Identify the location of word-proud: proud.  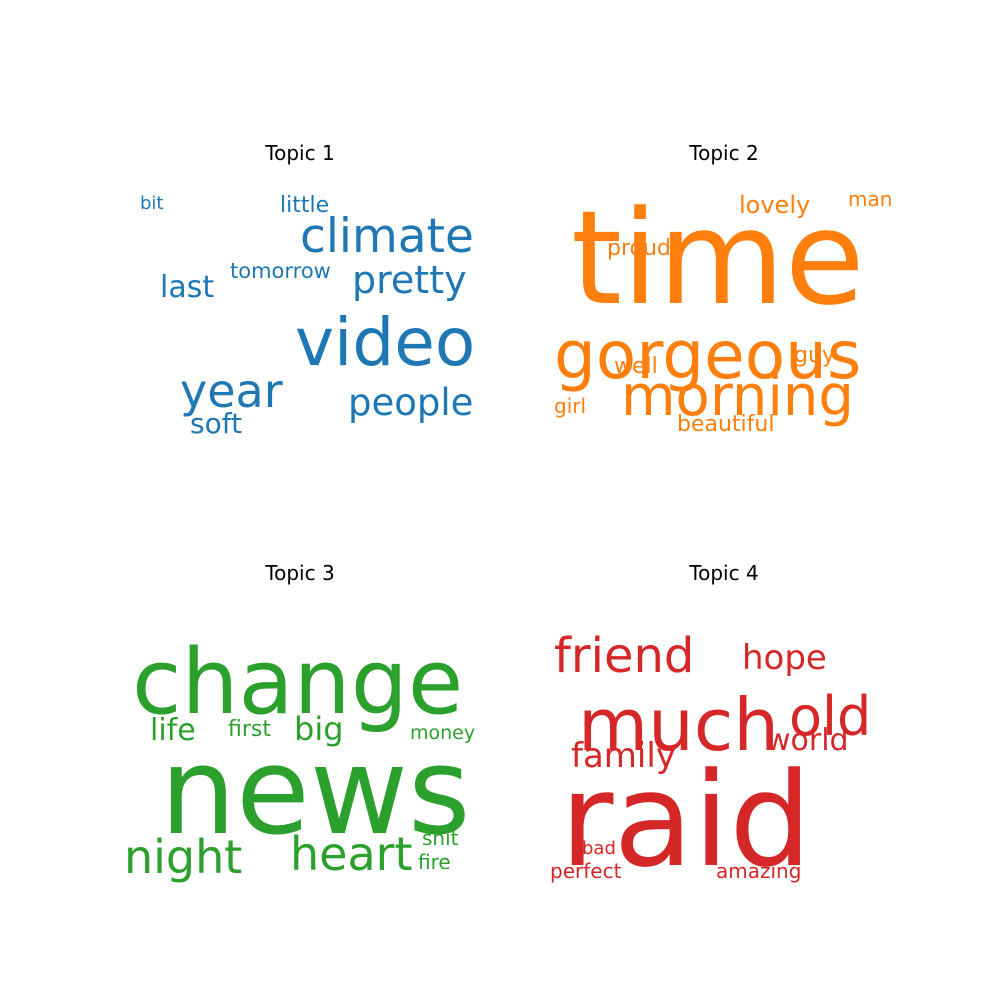
(639, 248).